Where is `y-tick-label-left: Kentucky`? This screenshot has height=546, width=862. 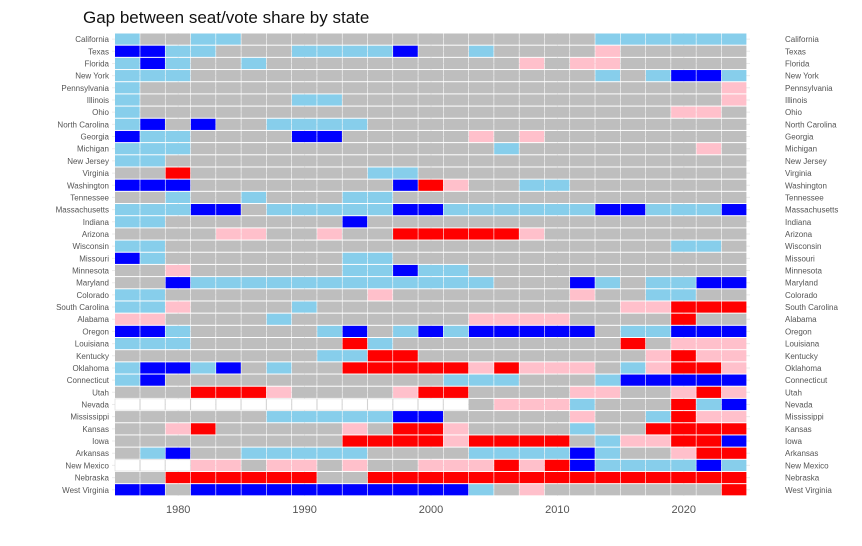 y-tick-label-left: Kentucky is located at coordinates (92, 356).